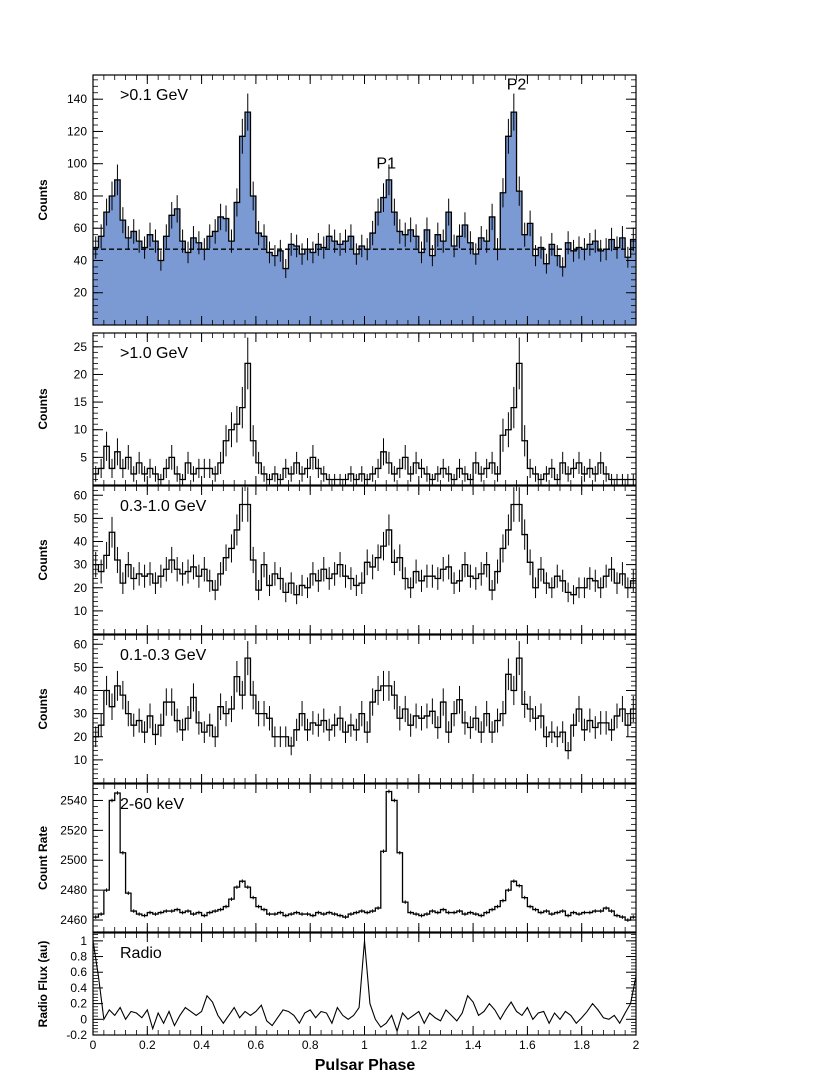 Image resolution: width=830 pixels, height=1075 pixels. I want to click on panel-label: 2-60 keV, so click(152, 804).